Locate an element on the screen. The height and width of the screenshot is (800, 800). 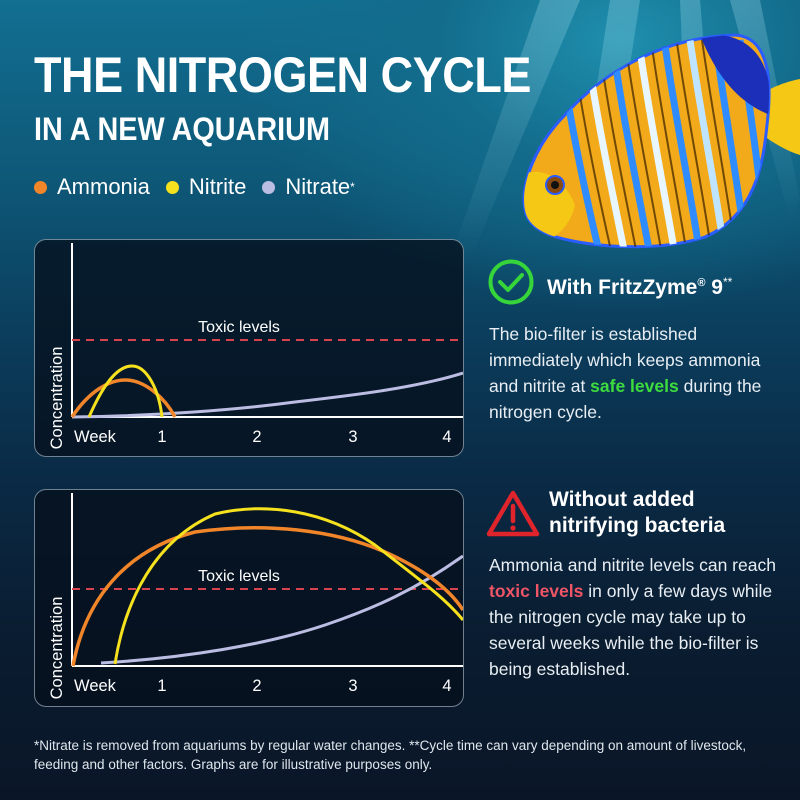
warning-triangle-icon is located at coordinates (513, 513).